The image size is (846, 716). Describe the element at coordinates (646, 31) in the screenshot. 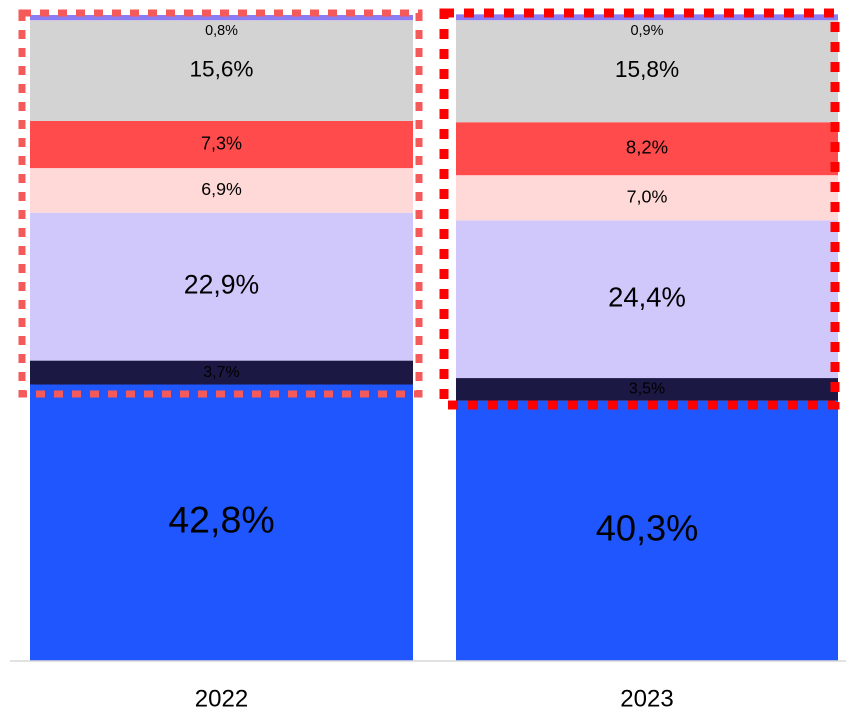

I see `data-label: 0,9%` at that location.